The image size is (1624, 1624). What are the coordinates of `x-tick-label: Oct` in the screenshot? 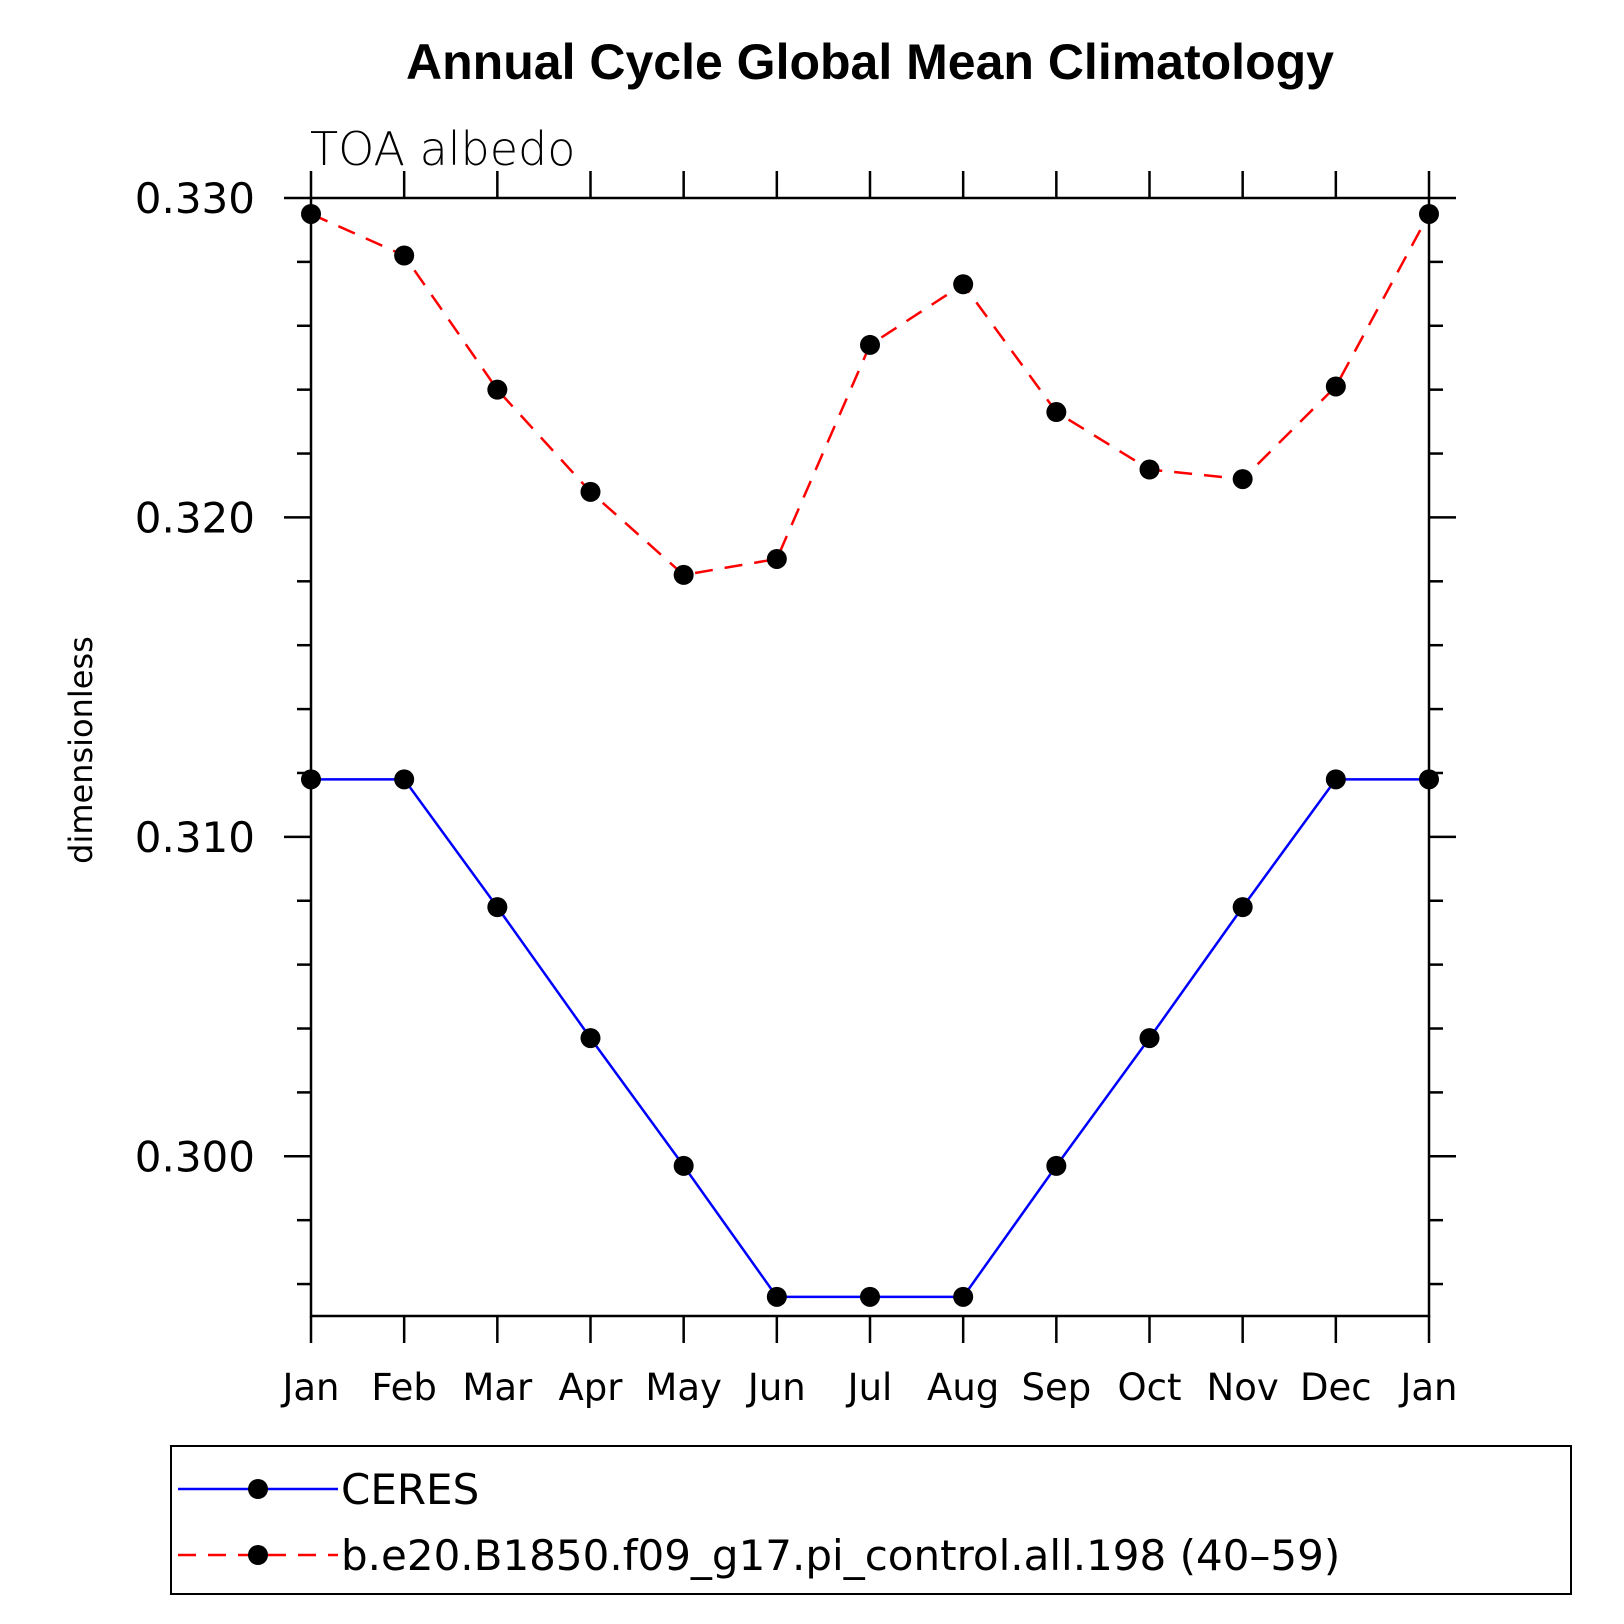 It's located at (1150, 1387).